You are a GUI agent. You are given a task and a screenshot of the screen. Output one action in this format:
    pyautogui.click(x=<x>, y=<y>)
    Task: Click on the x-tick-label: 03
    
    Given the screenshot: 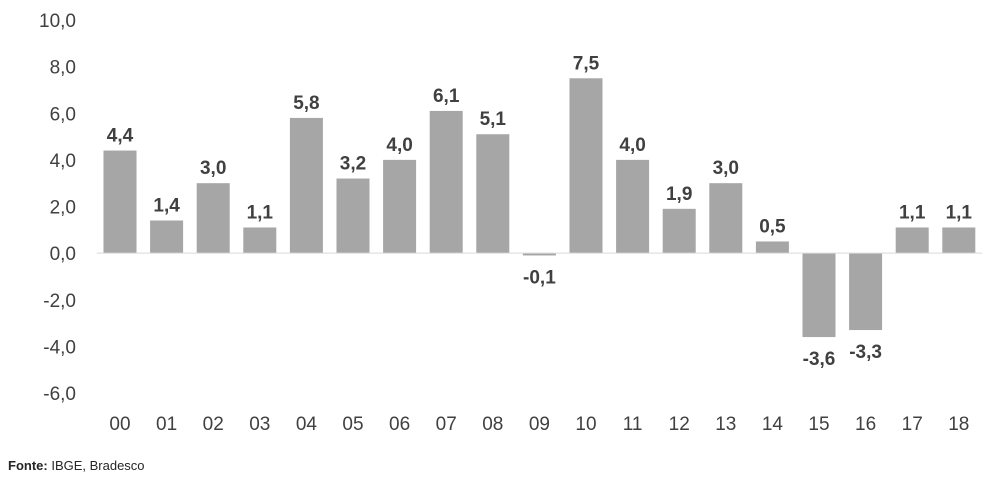 What is the action you would take?
    pyautogui.click(x=259, y=424)
    